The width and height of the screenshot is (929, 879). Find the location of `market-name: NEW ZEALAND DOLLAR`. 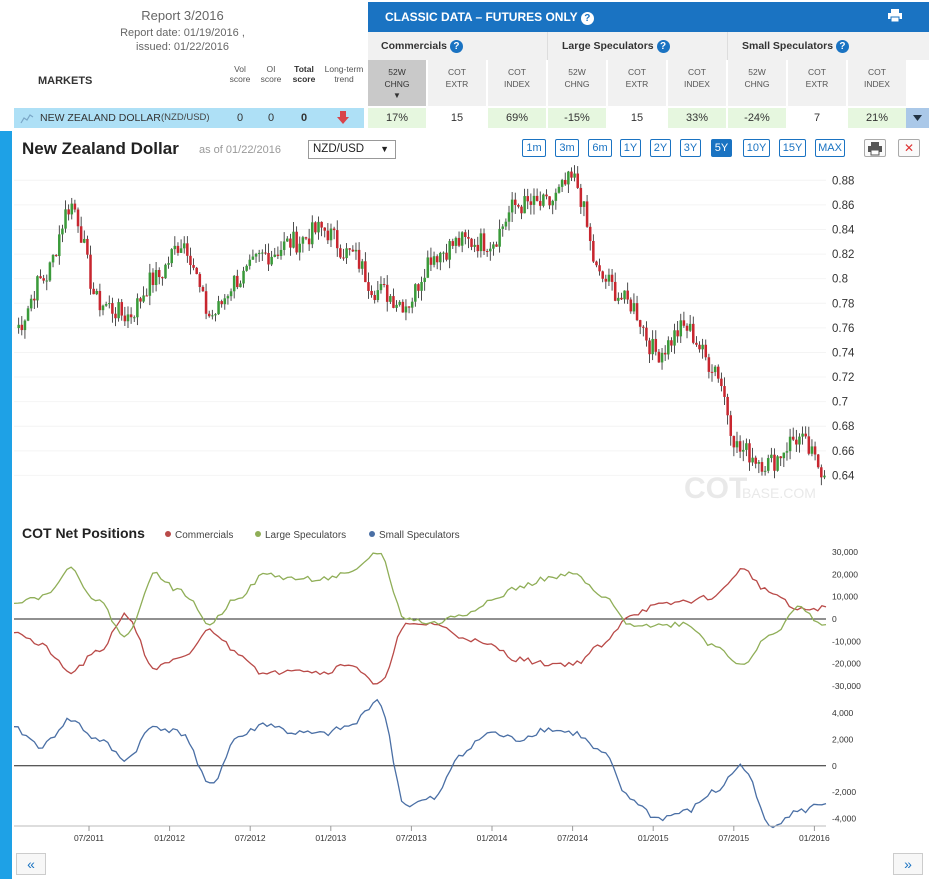

market-name: NEW ZEALAND DOLLAR is located at coordinates (100, 118).